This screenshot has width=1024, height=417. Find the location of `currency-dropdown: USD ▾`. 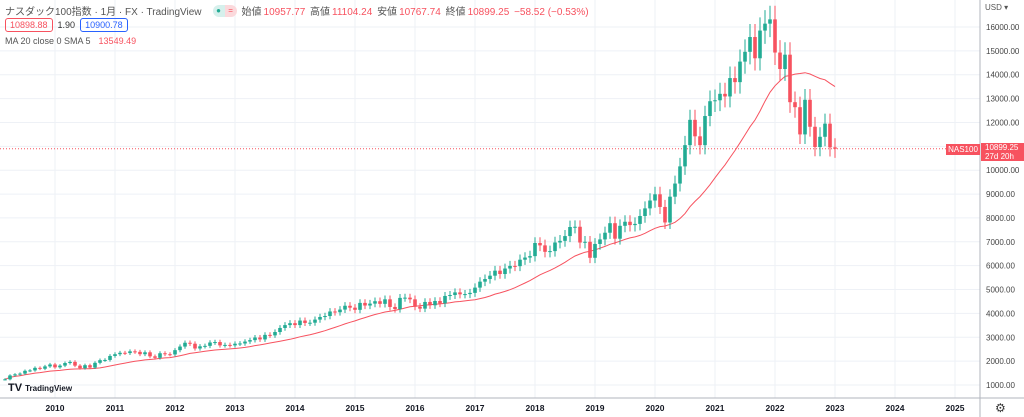

currency-dropdown: USD ▾ is located at coordinates (997, 7).